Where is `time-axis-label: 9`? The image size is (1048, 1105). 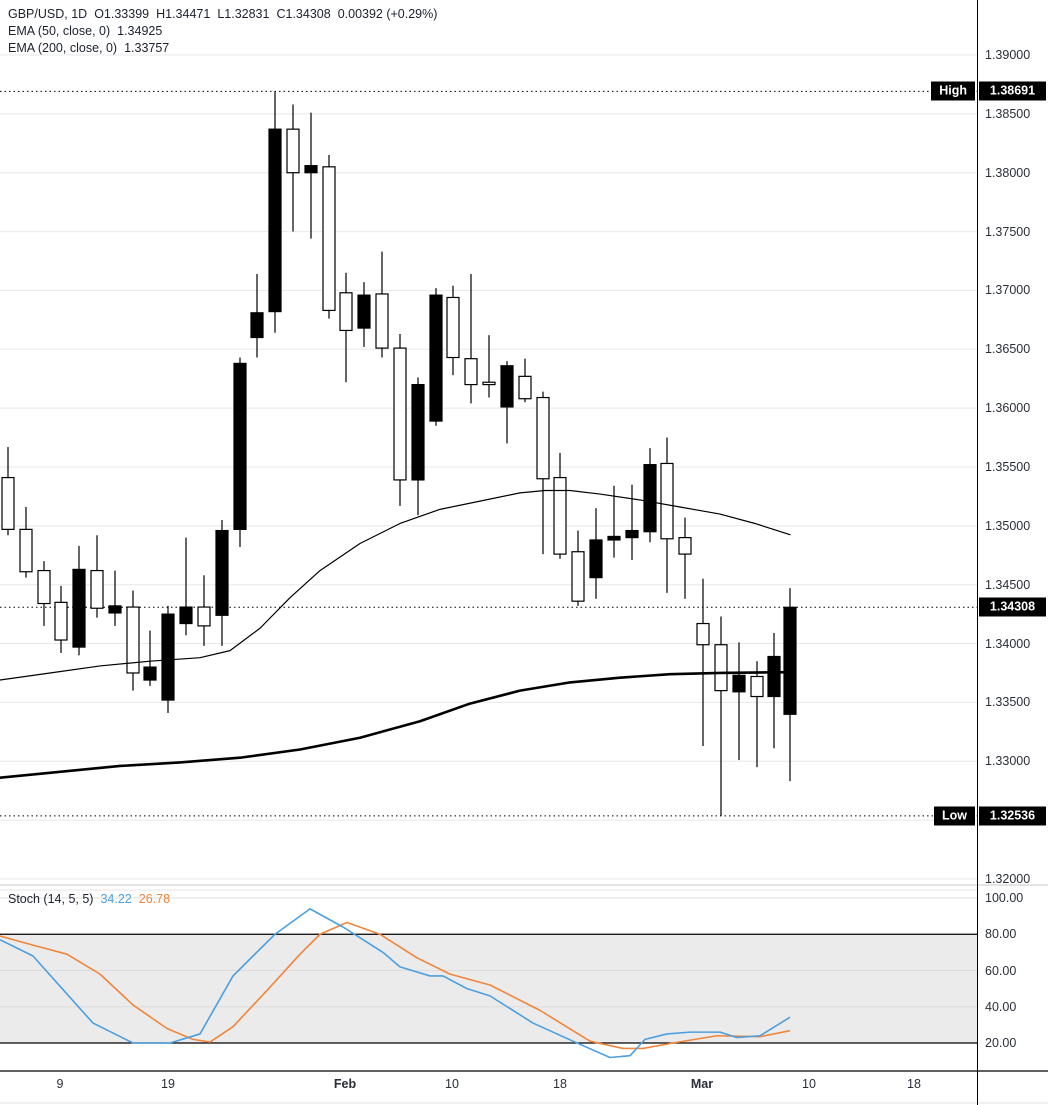 time-axis-label: 9 is located at coordinates (60, 1084).